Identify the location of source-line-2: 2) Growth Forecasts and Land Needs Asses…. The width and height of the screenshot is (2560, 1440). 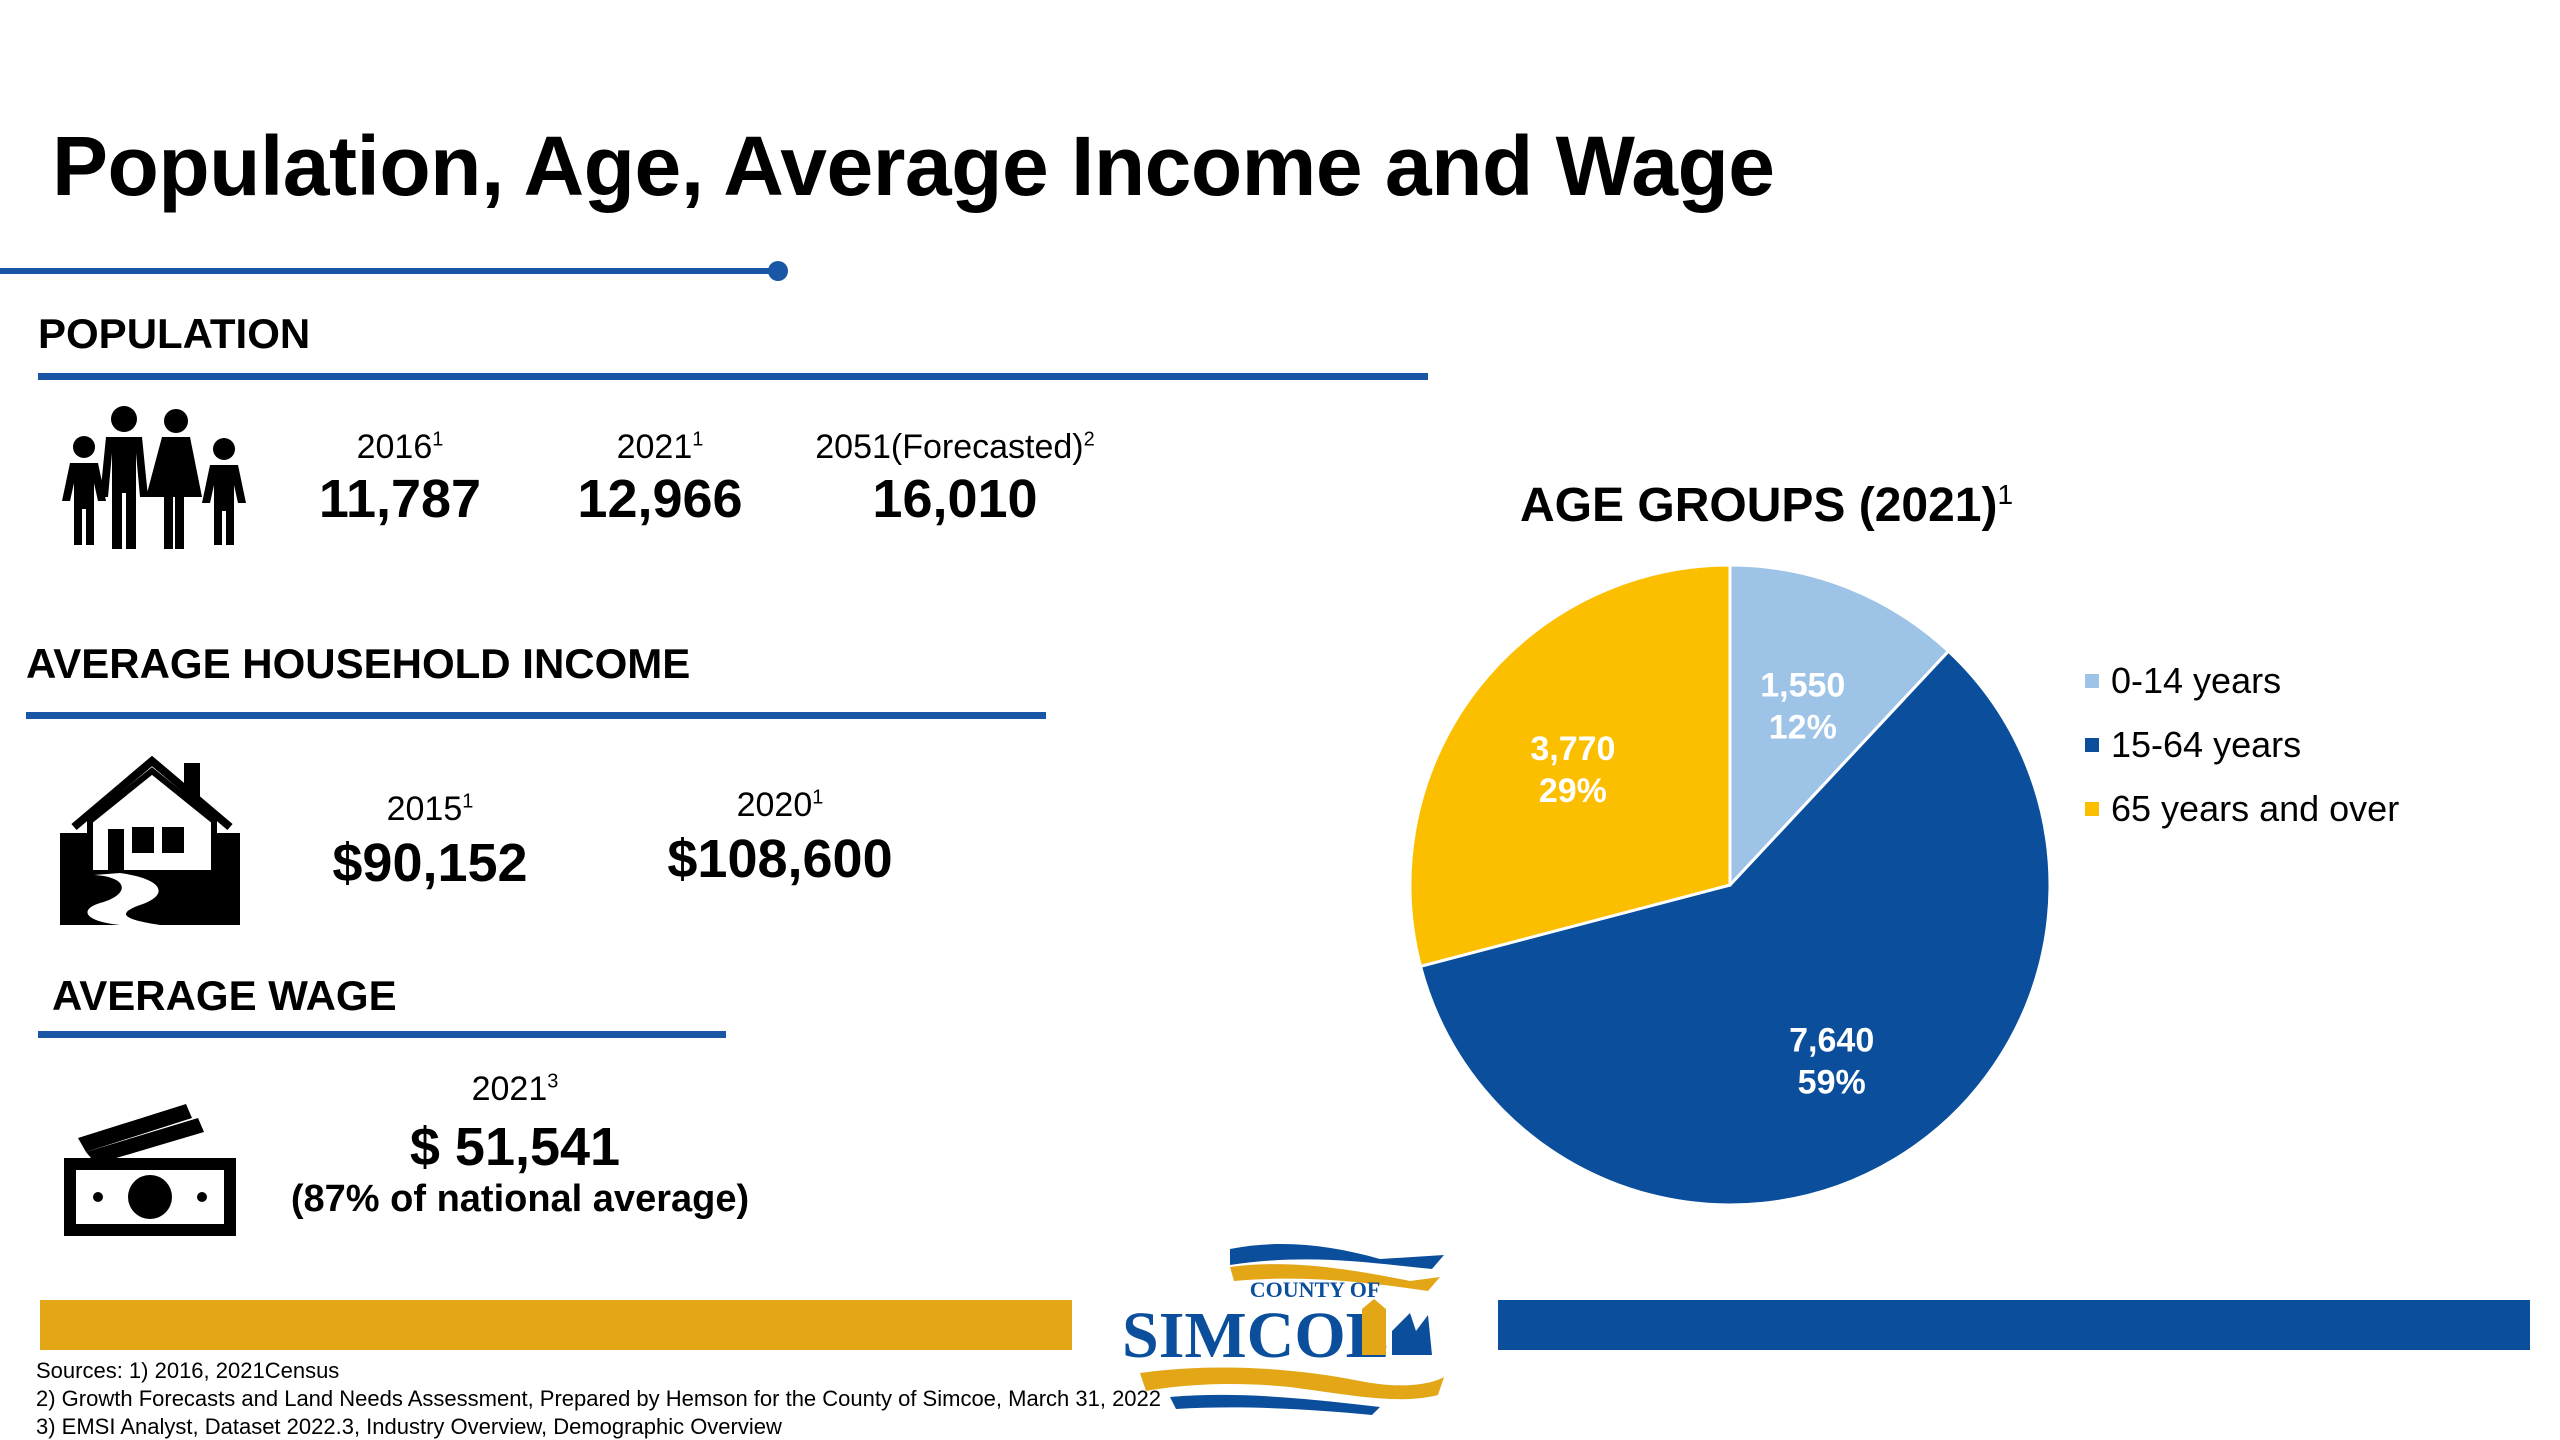
(599, 1398).